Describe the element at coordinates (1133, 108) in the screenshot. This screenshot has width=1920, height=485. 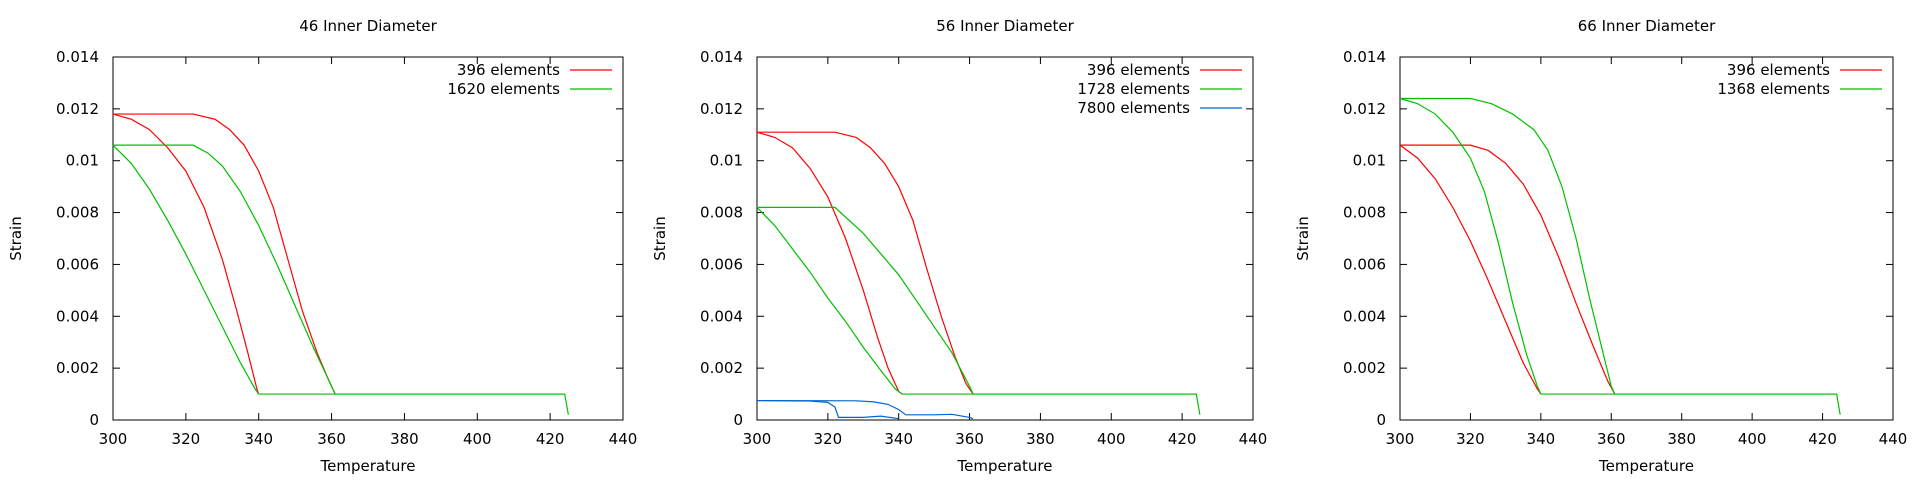
I see `legend-label: 7800 elements` at that location.